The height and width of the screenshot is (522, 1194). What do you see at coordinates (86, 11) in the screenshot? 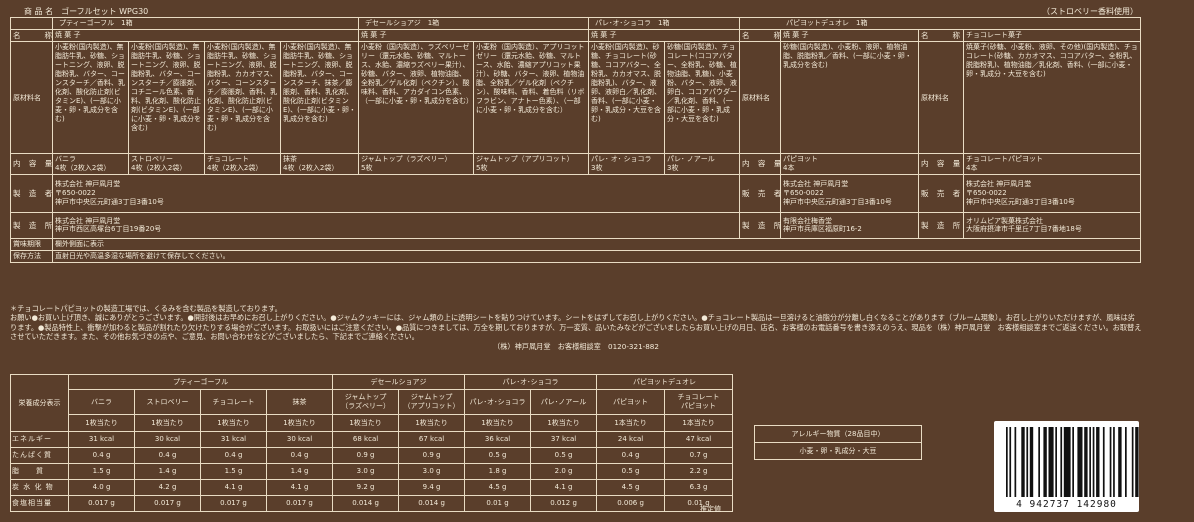
I see `product-title: 商 品 名 ゴーフルセット WPG30` at bounding box center [86, 11].